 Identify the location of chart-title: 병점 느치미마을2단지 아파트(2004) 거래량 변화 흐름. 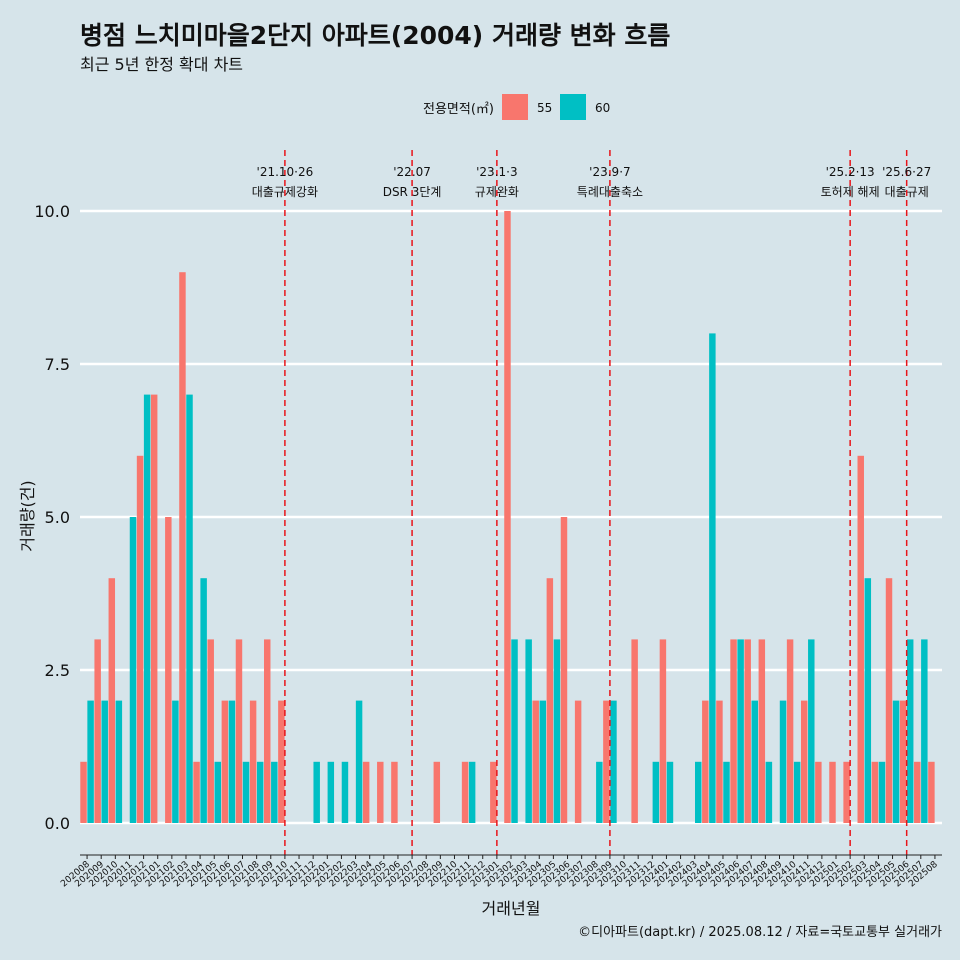
(375, 35).